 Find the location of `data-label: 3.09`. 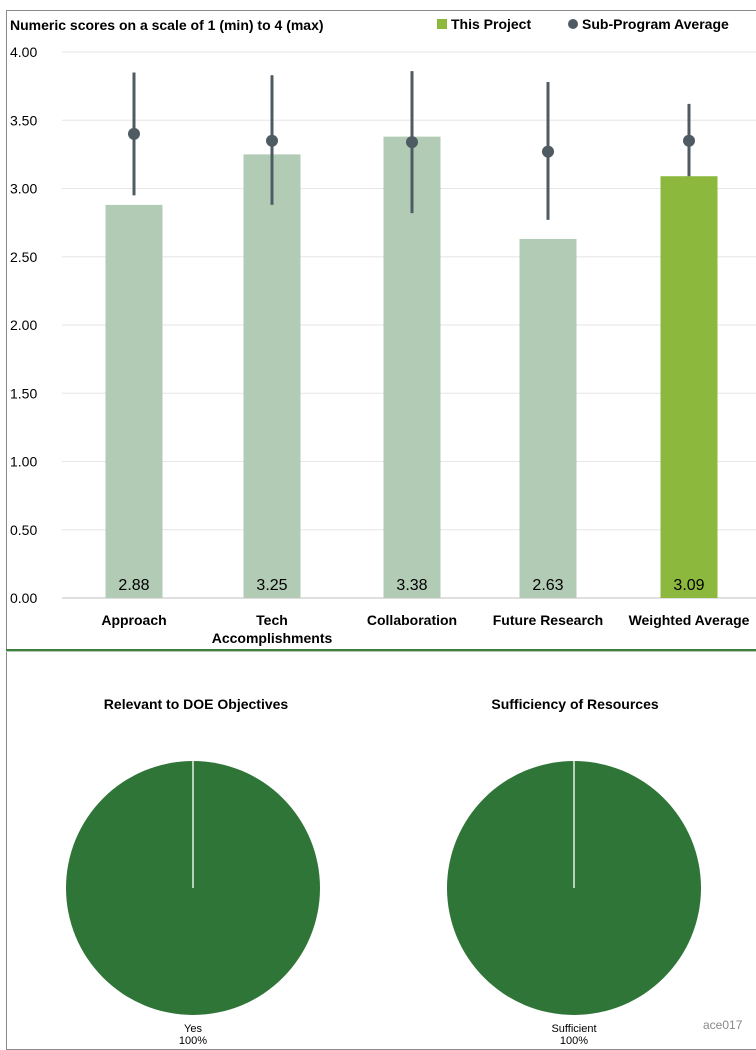

data-label: 3.09 is located at coordinates (688, 585).